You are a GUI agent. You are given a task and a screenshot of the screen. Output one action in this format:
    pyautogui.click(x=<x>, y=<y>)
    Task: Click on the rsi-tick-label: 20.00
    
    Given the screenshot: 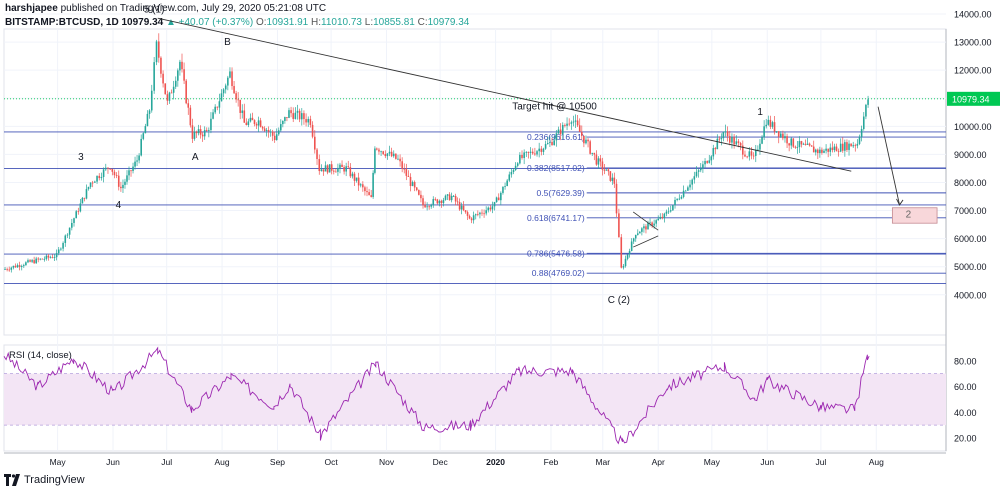 What is the action you would take?
    pyautogui.click(x=965, y=439)
    